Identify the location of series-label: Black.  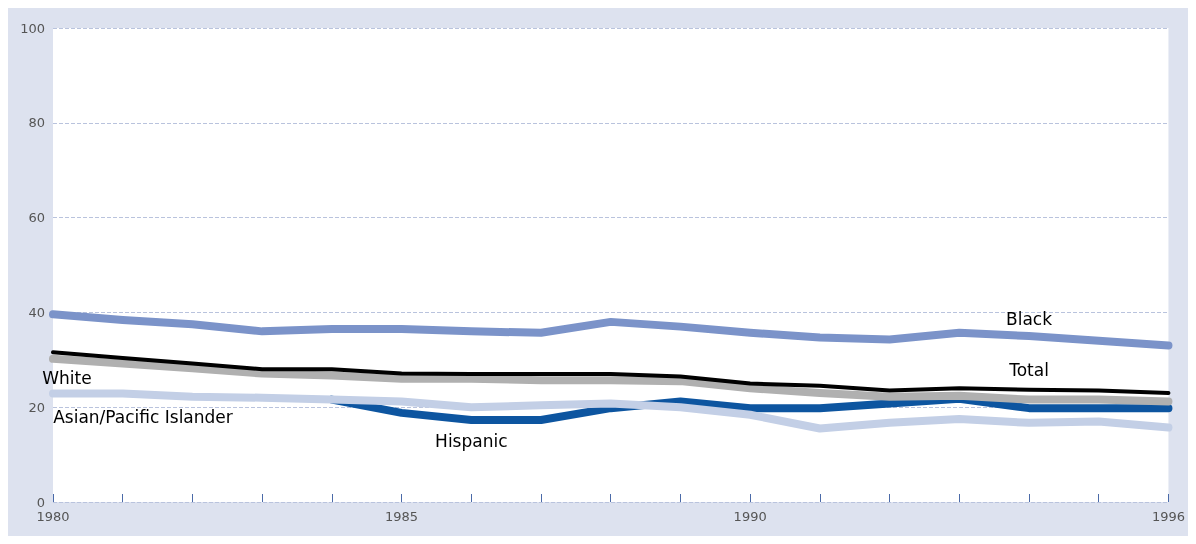
(1029, 318).